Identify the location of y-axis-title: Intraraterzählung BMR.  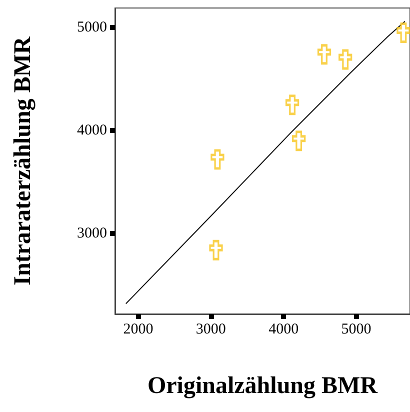
(23, 161).